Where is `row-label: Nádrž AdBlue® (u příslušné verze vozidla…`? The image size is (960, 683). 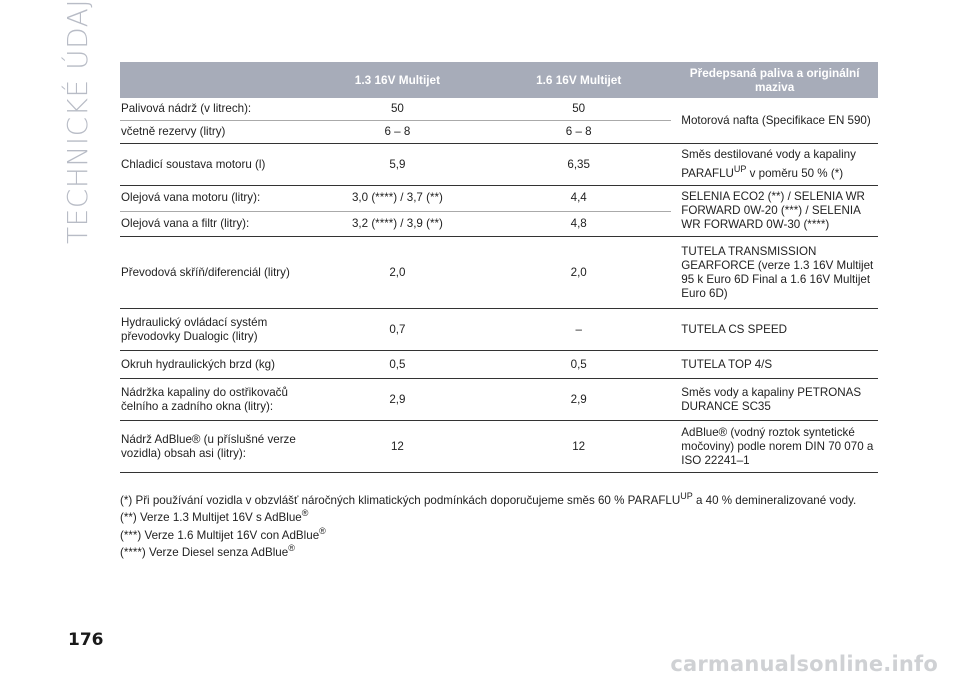
row-label: Nádrž AdBlue® (u příslušné verze vozidla… is located at coordinates (214, 446).